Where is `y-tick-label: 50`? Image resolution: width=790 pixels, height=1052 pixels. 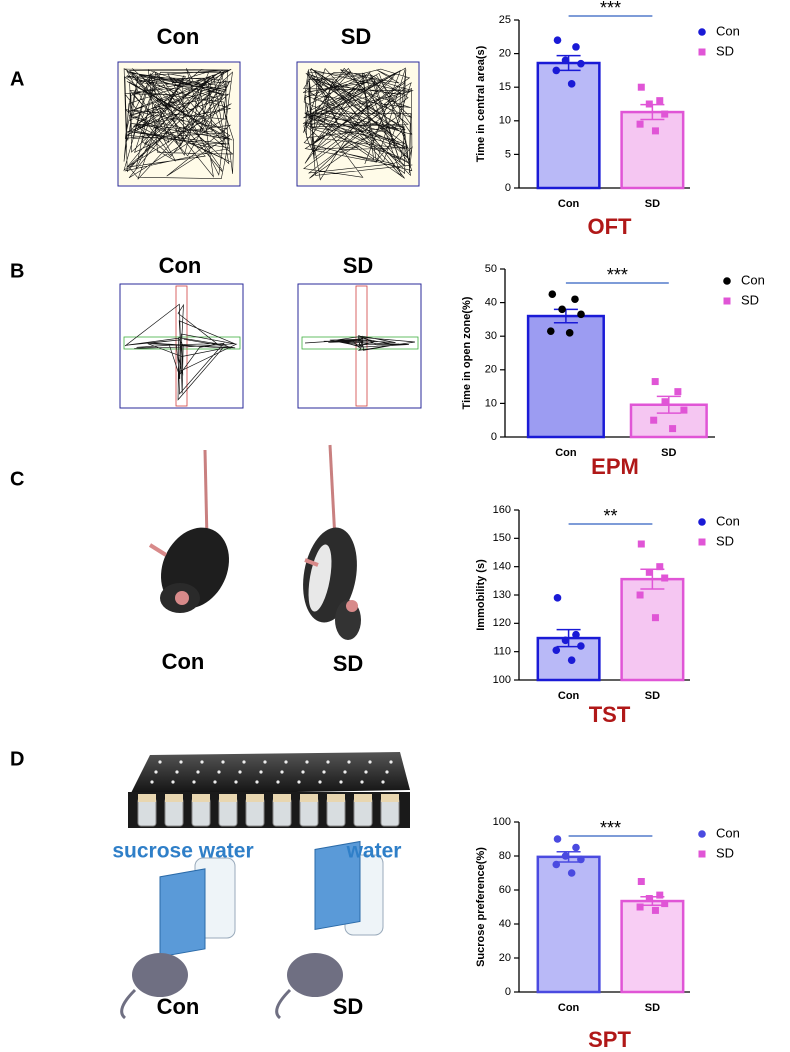 y-tick-label: 50 is located at coordinates (491, 269).